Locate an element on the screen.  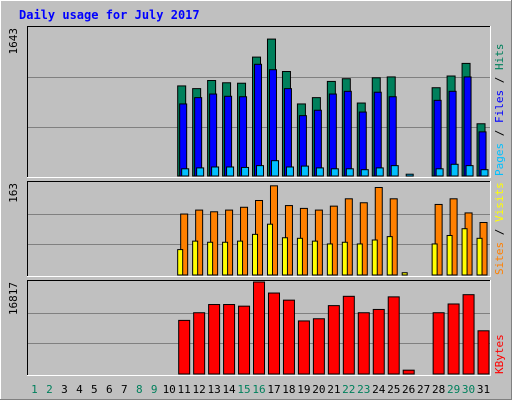
panel-visitors-legend: Sites / Visits is located at coordinates (499, 228).